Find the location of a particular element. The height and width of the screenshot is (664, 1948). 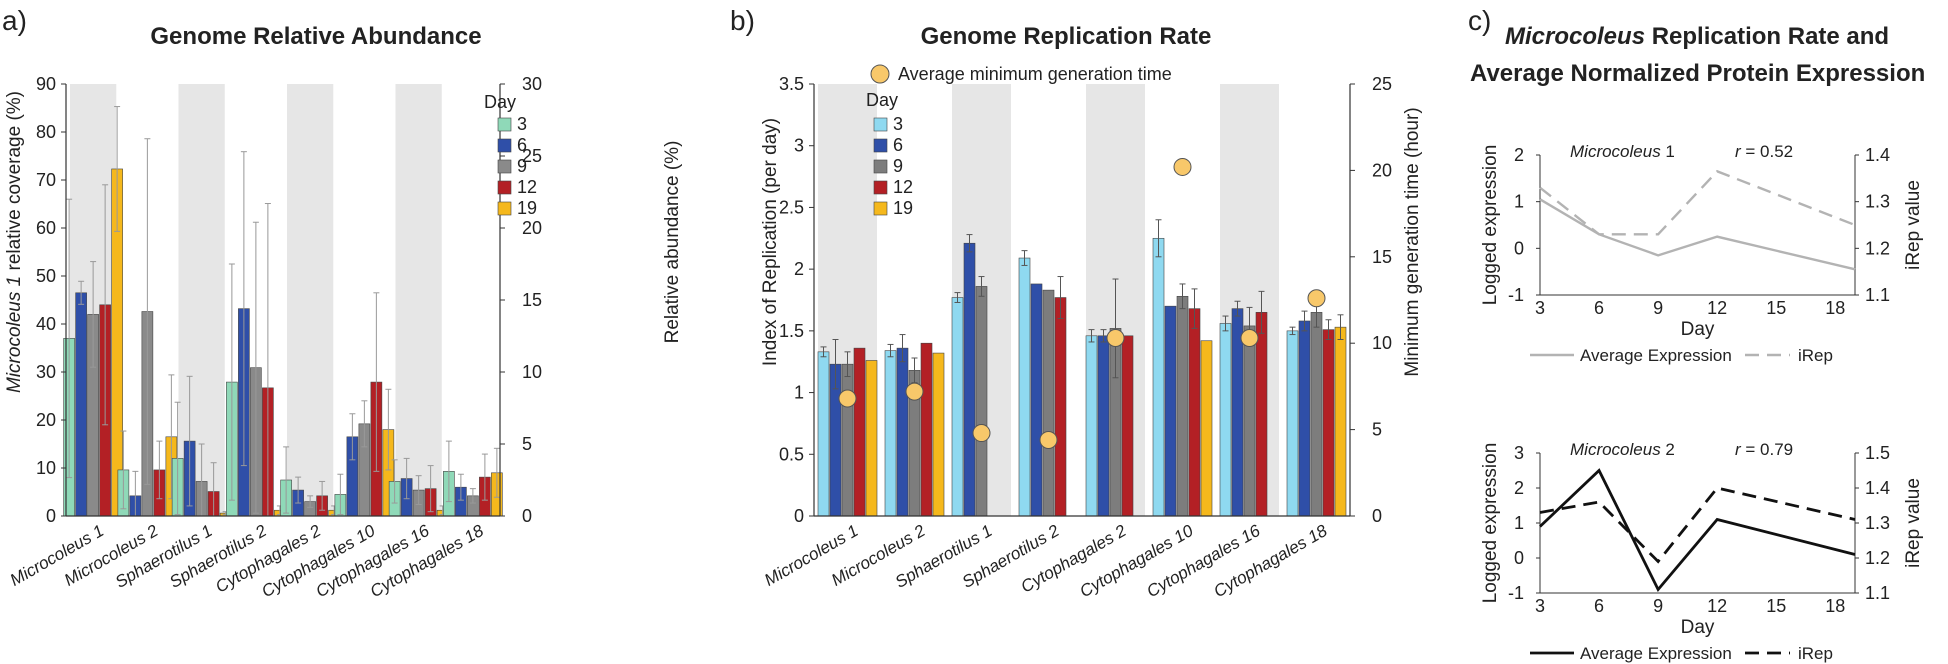

a-y2-tick-label: 20 is located at coordinates (532, 228).